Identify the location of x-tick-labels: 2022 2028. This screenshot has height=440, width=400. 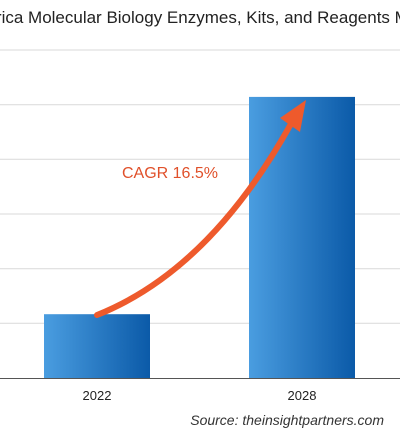
(200, 395).